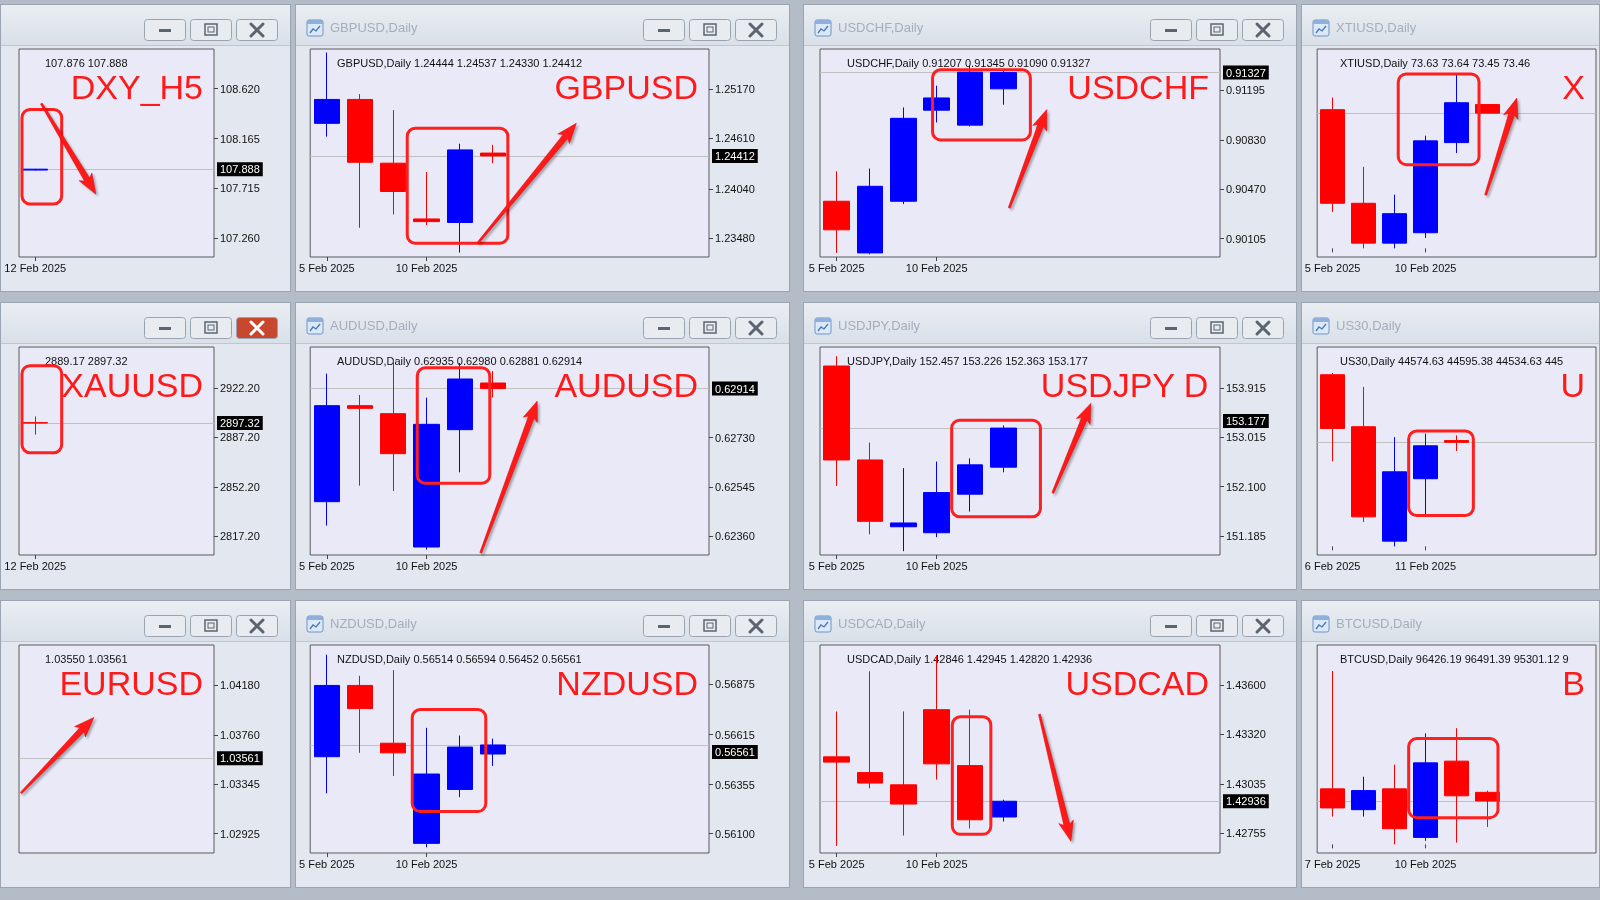 The width and height of the screenshot is (1600, 900). Describe the element at coordinates (1137, 683) in the screenshot. I see `annotation: USDCAD` at that location.